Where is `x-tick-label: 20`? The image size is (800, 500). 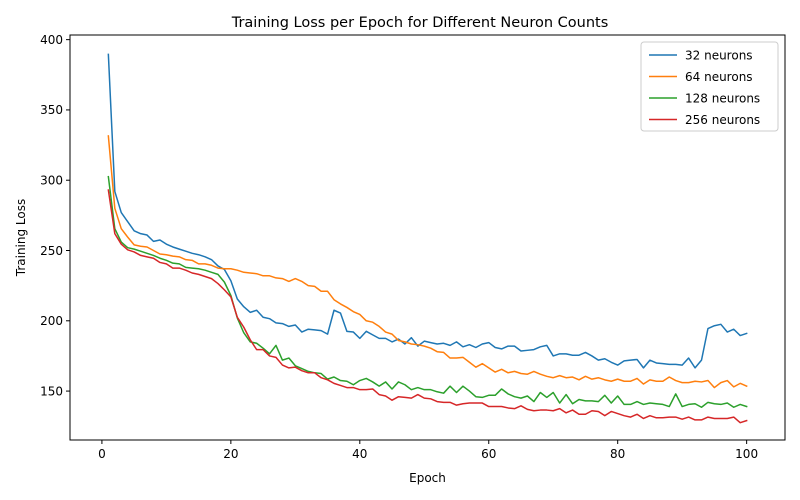
x-tick-label: 20 is located at coordinates (230, 454).